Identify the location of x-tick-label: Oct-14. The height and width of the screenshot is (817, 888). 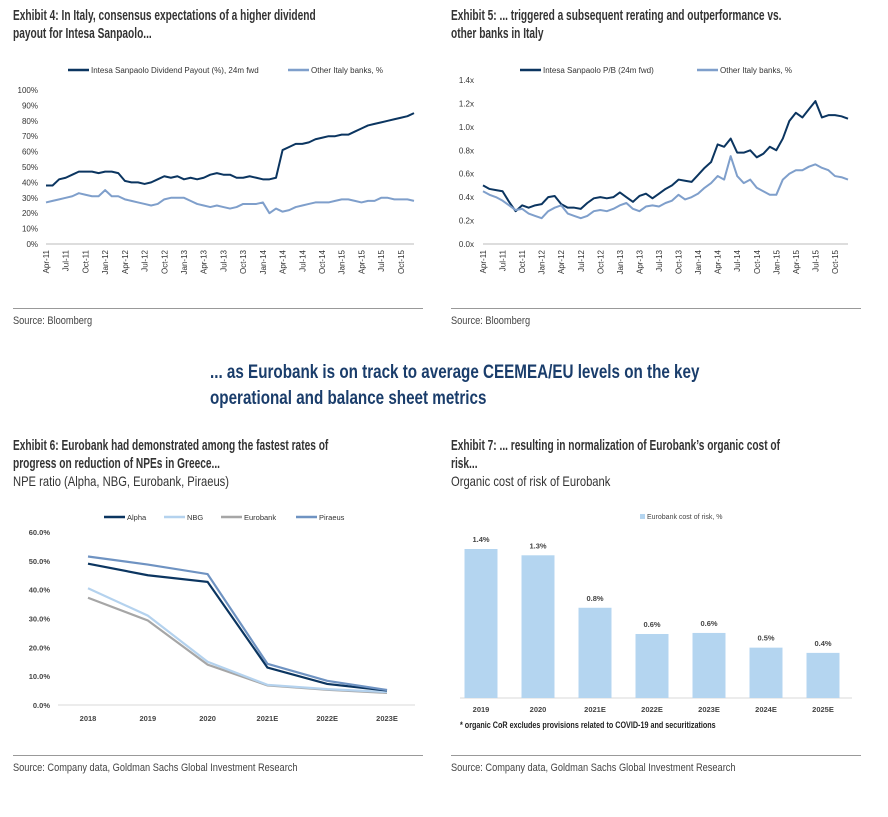
(757, 261).